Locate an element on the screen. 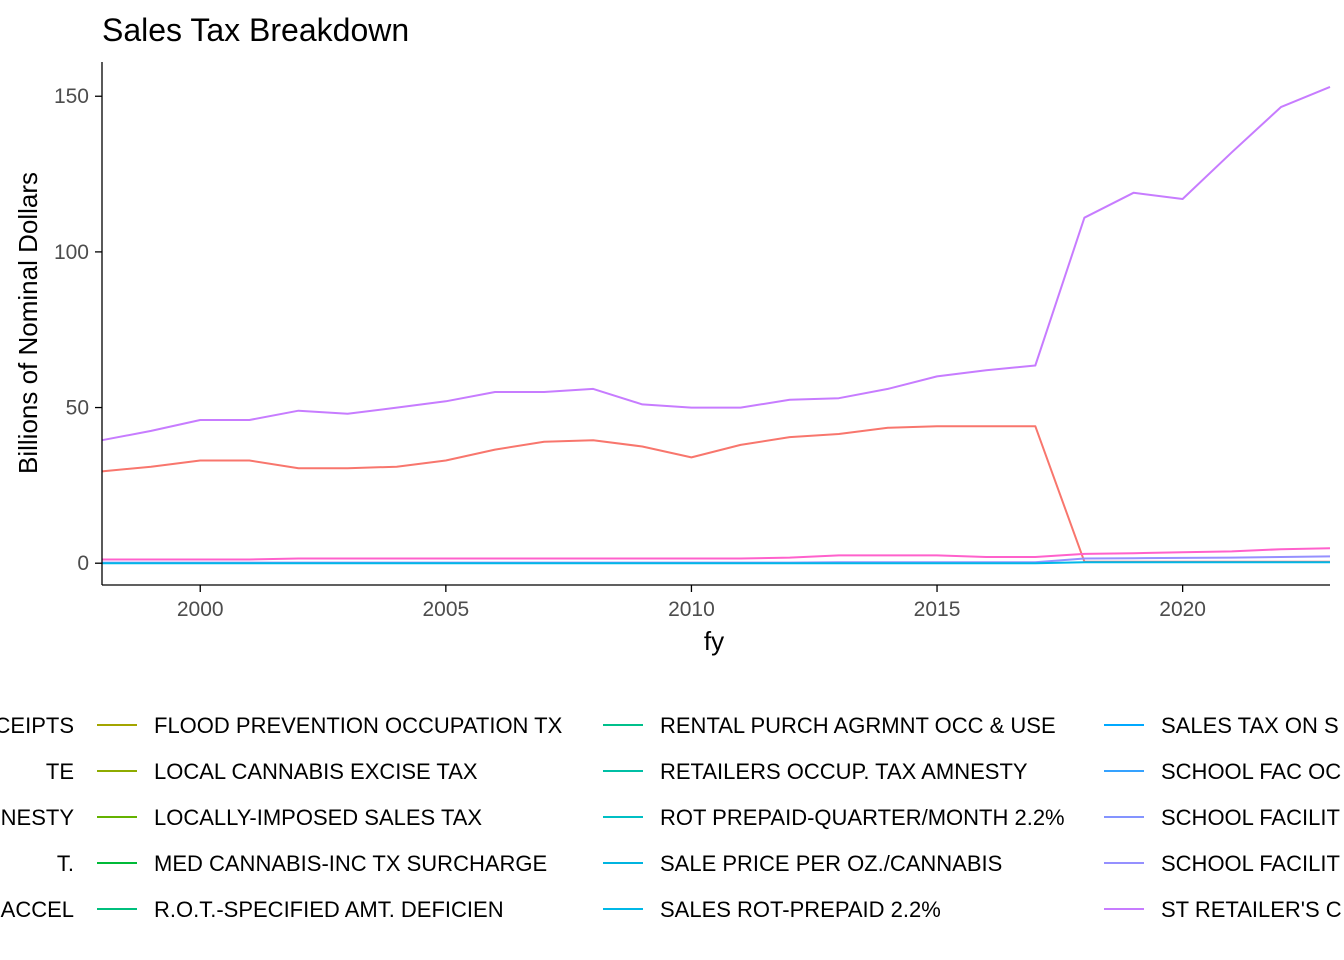 The height and width of the screenshot is (960, 1344). legend-label: SCHOOL FAC OC is located at coordinates (1251, 771).